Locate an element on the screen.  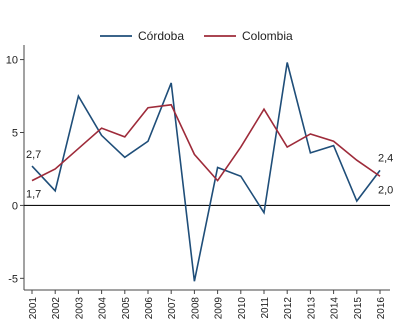
x-tick-label: 2001 is located at coordinates (33, 308).